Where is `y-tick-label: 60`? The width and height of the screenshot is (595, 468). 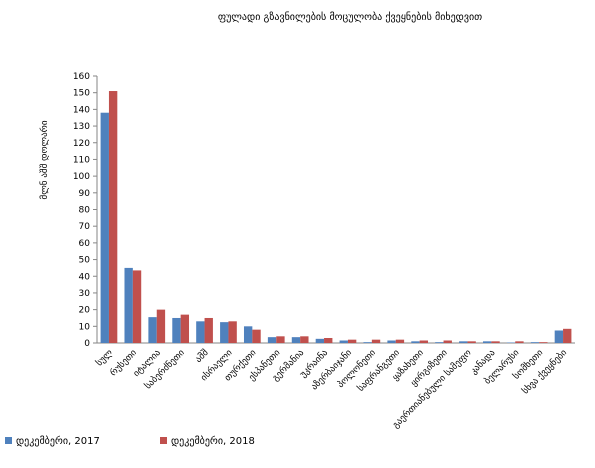
y-tick-label: 60 is located at coordinates (85, 244).